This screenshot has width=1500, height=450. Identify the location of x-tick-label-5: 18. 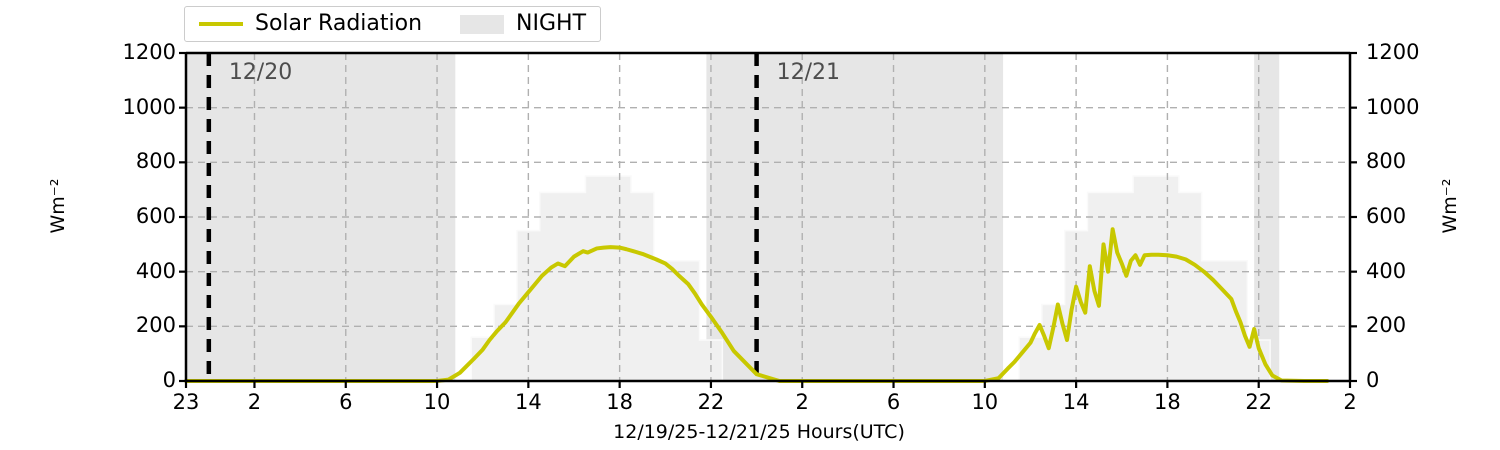
(619, 402).